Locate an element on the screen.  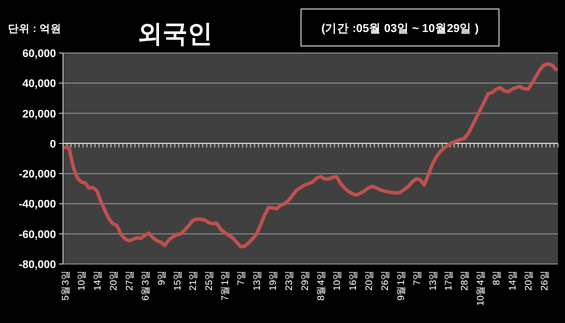
y-axis-title: 단위 : 억원 is located at coordinates (35, 29).